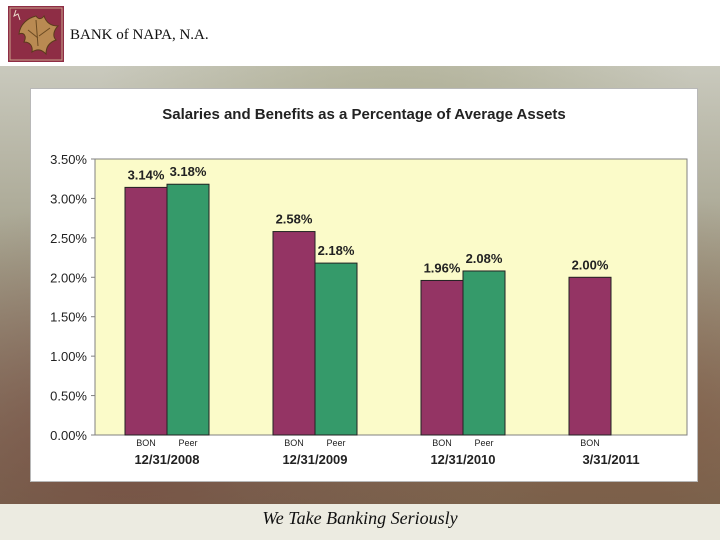 This screenshot has height=540, width=720. I want to click on y-tick-label: 3.00%, so click(68, 198).